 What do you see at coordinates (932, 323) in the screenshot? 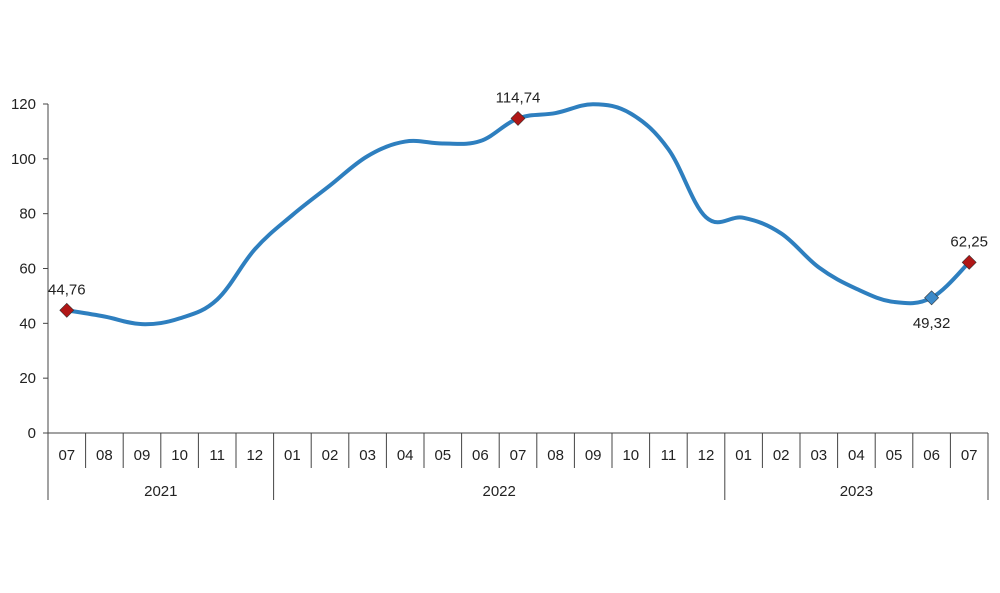
I see `data-label: 49,32` at bounding box center [932, 323].